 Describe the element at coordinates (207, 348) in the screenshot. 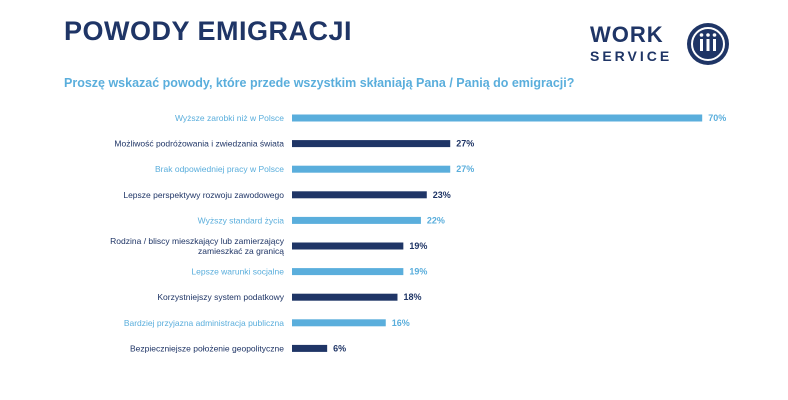

I see `category-label: Bezpieczniejsze położenie geopolityczne` at that location.